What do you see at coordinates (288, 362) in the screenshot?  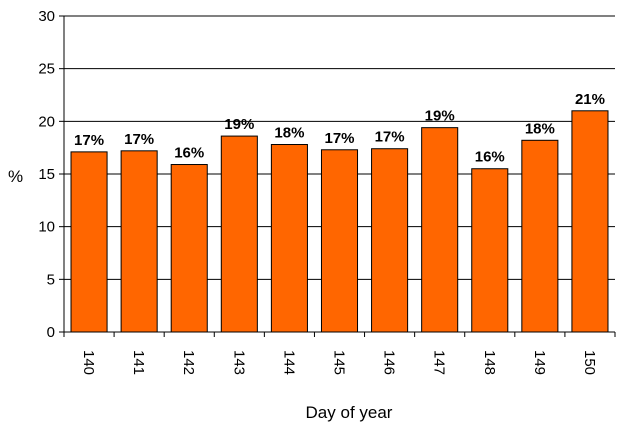 I see `x-tick-label: 144` at bounding box center [288, 362].